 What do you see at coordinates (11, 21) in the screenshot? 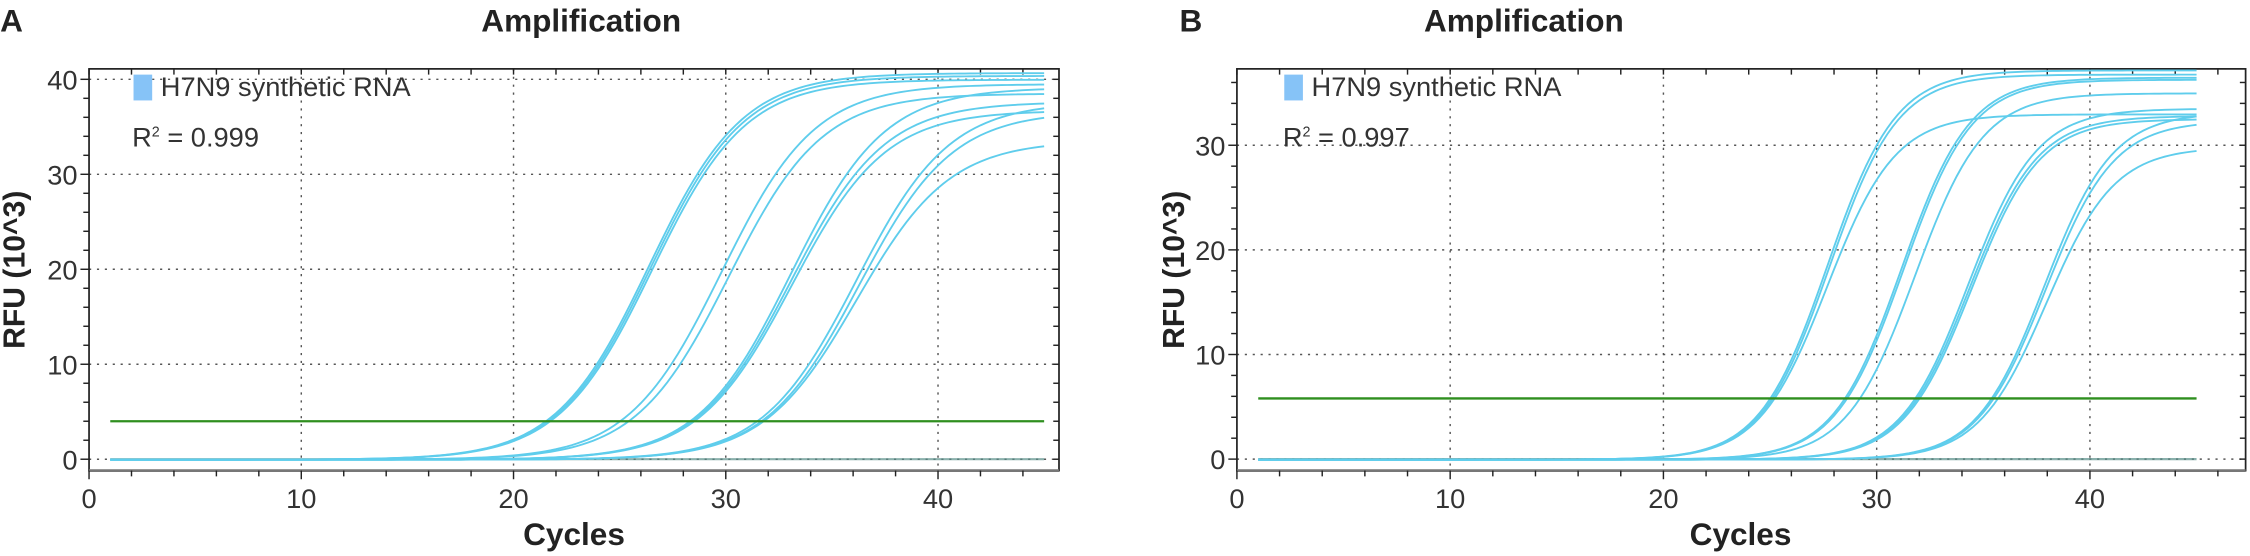
I see `panel-label: A` at bounding box center [11, 21].